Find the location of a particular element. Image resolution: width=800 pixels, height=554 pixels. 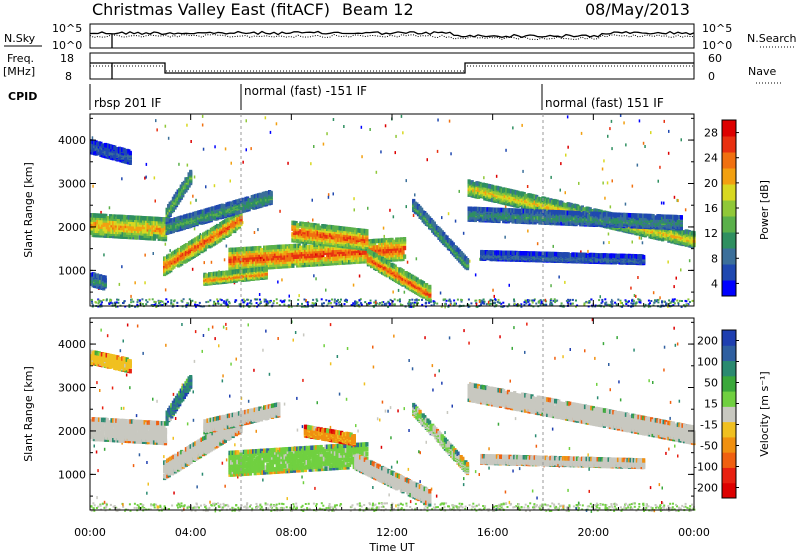

cpid-mode-0: rbsp 201 IF is located at coordinates (127, 103).